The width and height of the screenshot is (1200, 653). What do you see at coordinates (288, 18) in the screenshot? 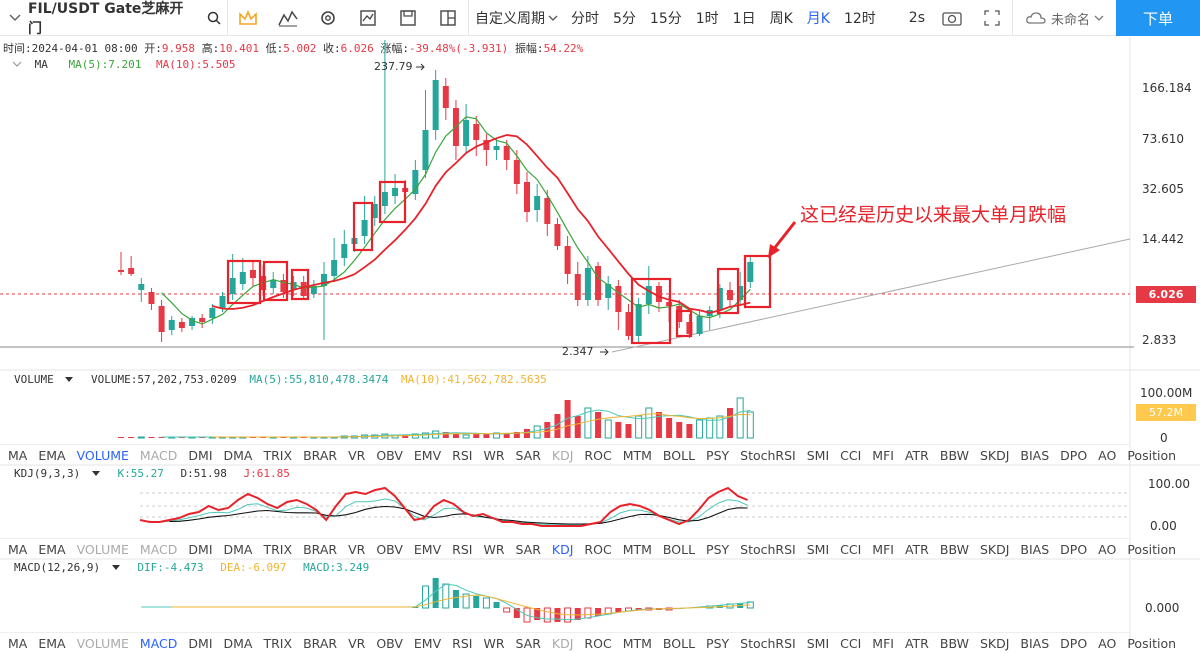
I see `indicator-icon` at bounding box center [288, 18].